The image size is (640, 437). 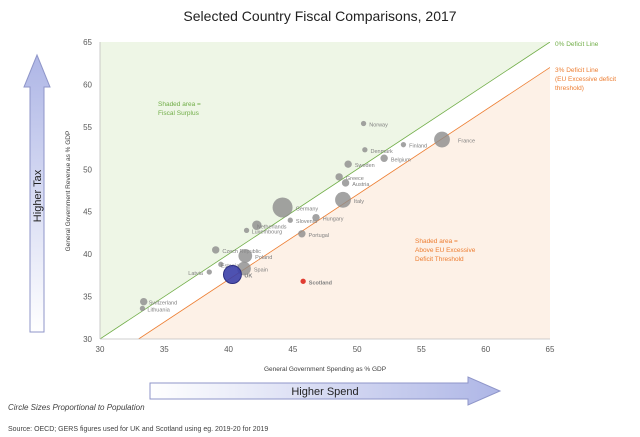 What do you see at coordinates (87, 42) in the screenshot?
I see `y-tick-label: 65` at bounding box center [87, 42].